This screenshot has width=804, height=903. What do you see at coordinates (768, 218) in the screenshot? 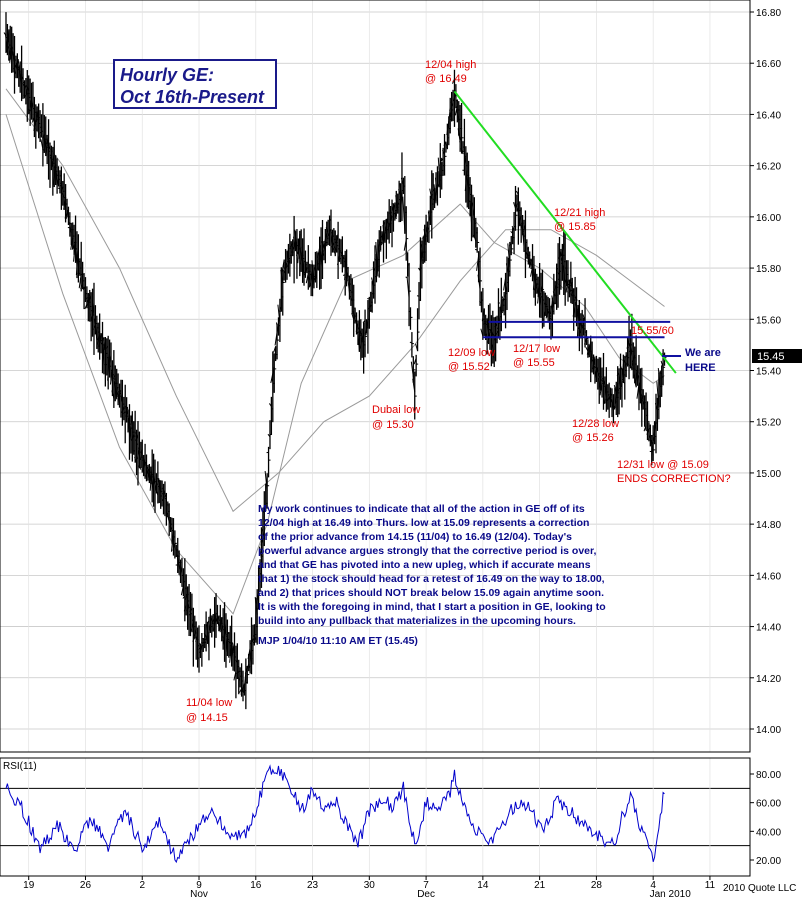
I see `price-tick-label: 16.00` at bounding box center [768, 218].